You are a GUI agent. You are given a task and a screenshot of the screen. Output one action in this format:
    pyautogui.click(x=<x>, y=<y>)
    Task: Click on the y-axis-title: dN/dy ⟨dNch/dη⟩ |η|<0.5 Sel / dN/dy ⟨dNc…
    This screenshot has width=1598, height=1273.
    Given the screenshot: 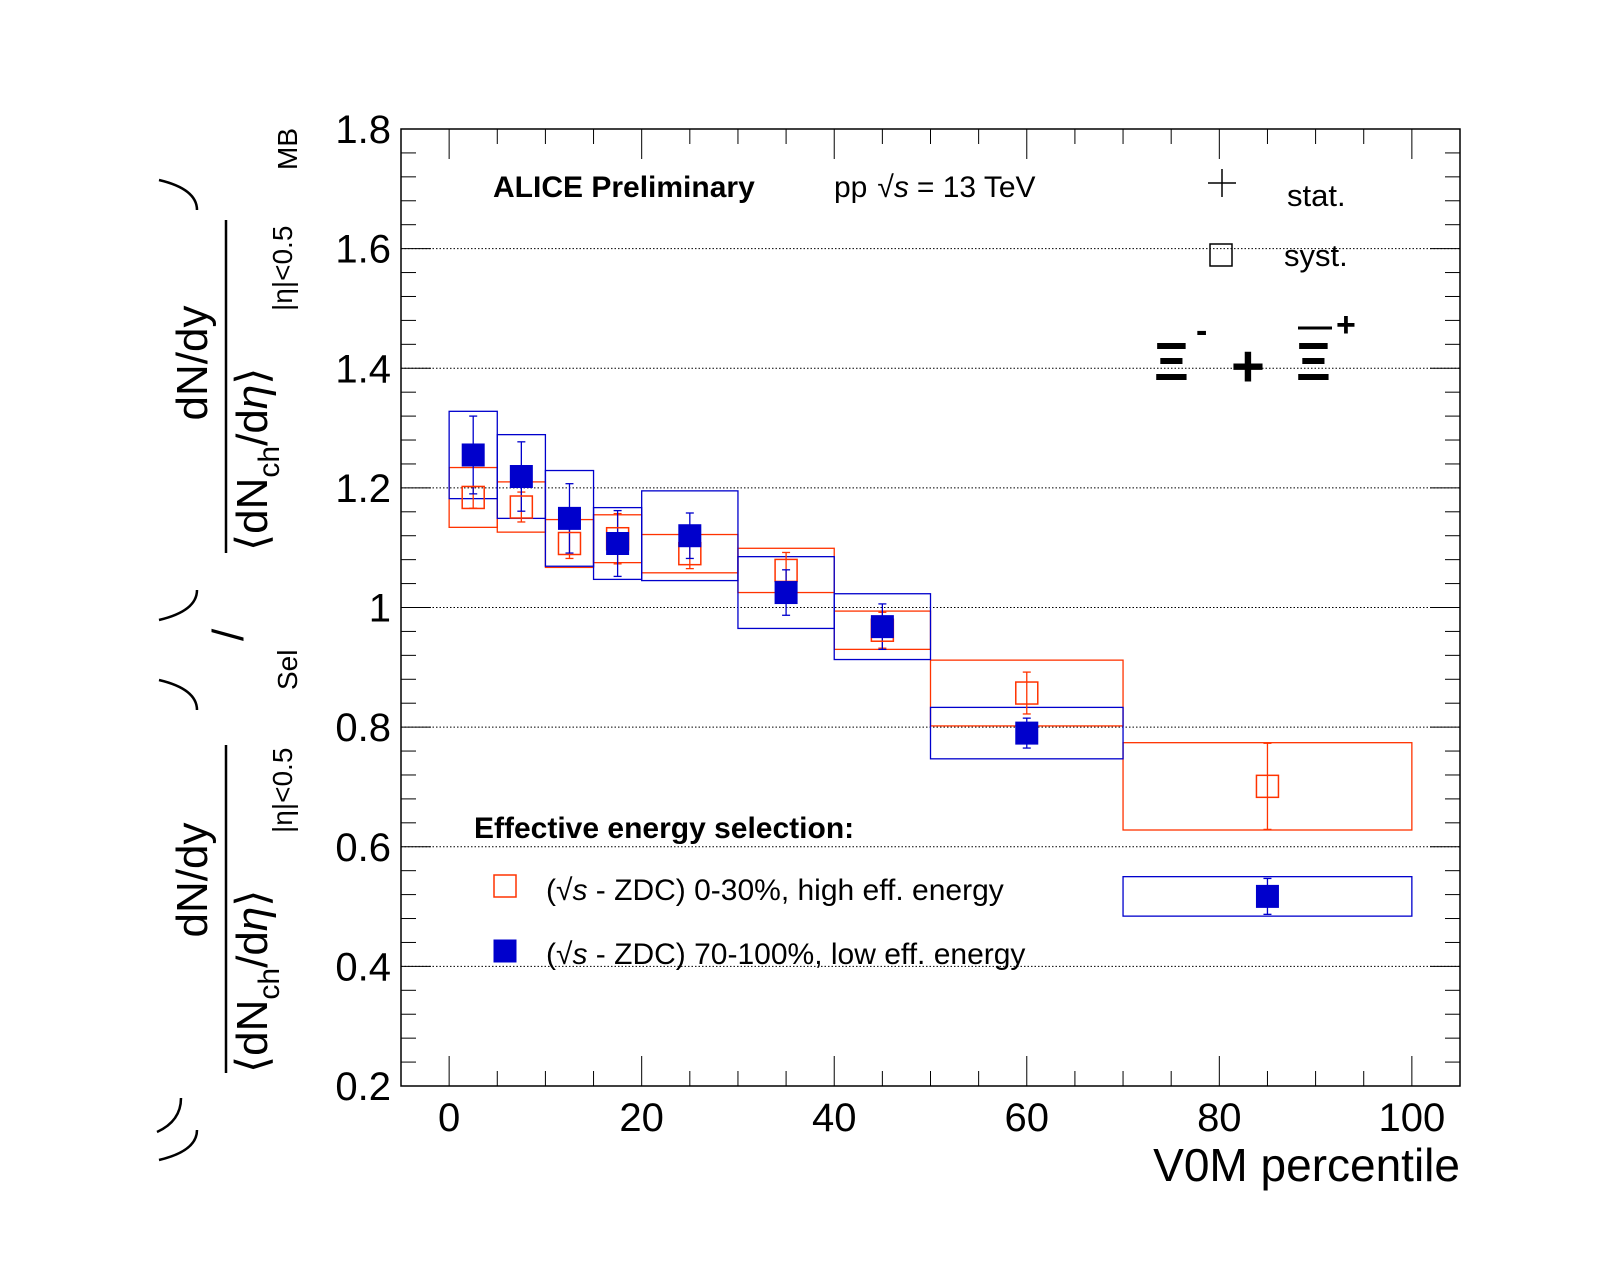 What is the action you would take?
    pyautogui.click(x=229, y=645)
    